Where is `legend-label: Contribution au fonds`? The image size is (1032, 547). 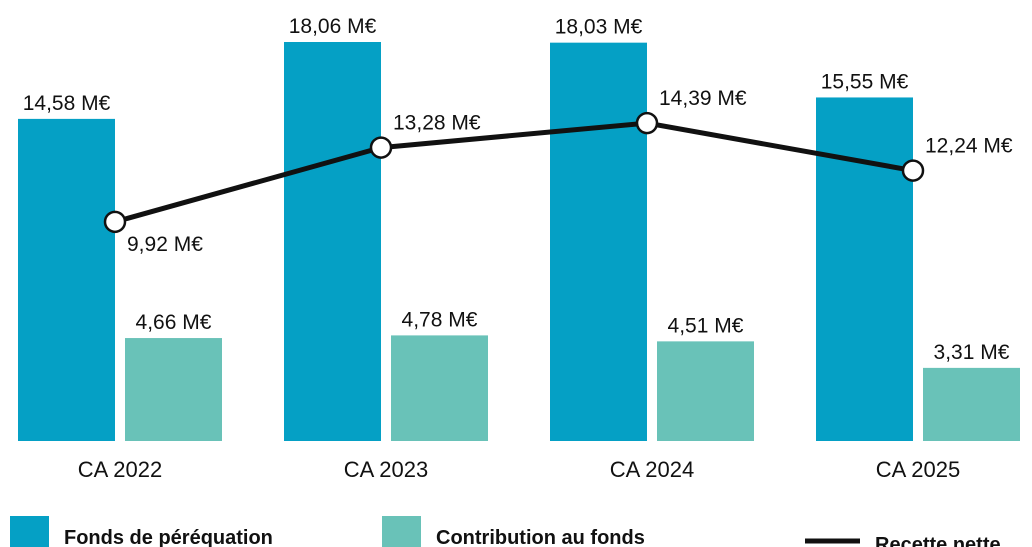 legend-label: Contribution au fonds is located at coordinates (540, 537).